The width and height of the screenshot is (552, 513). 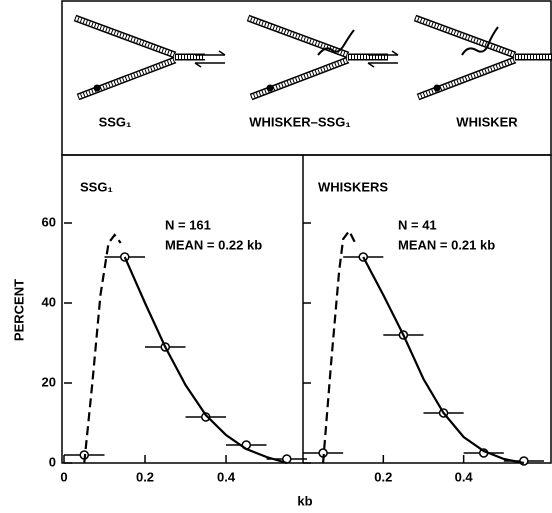 I want to click on x-axis-label: kb, so click(x=304, y=500).